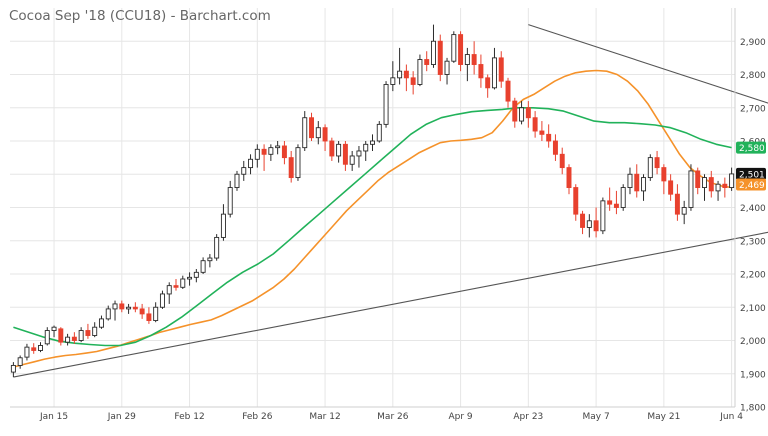 The width and height of the screenshot is (768, 436). What do you see at coordinates (460, 417) in the screenshot?
I see `x-tick-label: Apr 9` at bounding box center [460, 417].